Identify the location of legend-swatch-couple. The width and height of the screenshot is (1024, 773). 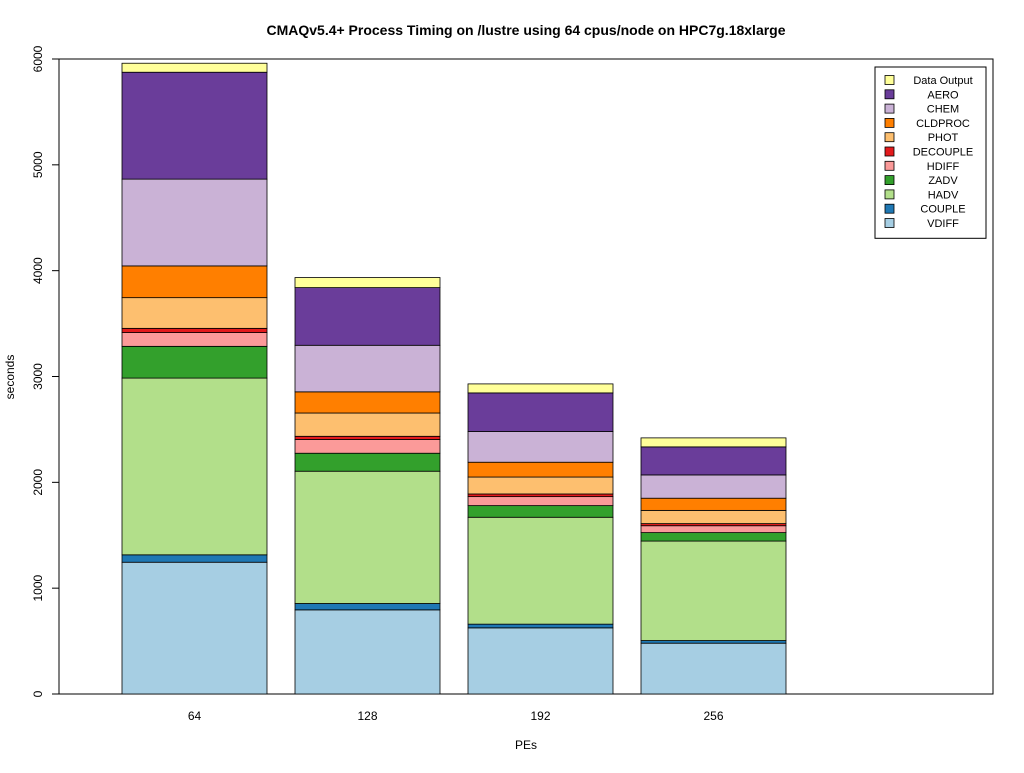
(889, 208).